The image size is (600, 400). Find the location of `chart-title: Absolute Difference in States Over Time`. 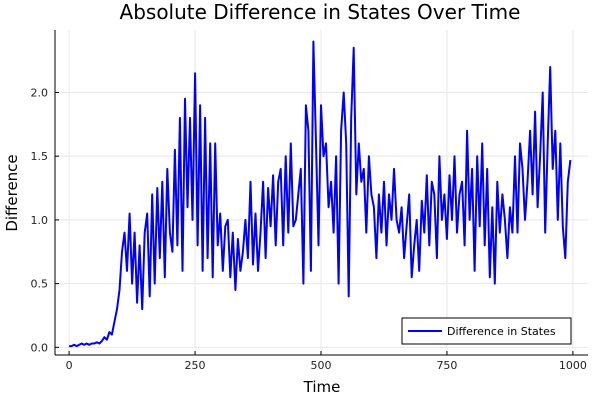

chart-title: Absolute Difference in States Over Time is located at coordinates (320, 12).